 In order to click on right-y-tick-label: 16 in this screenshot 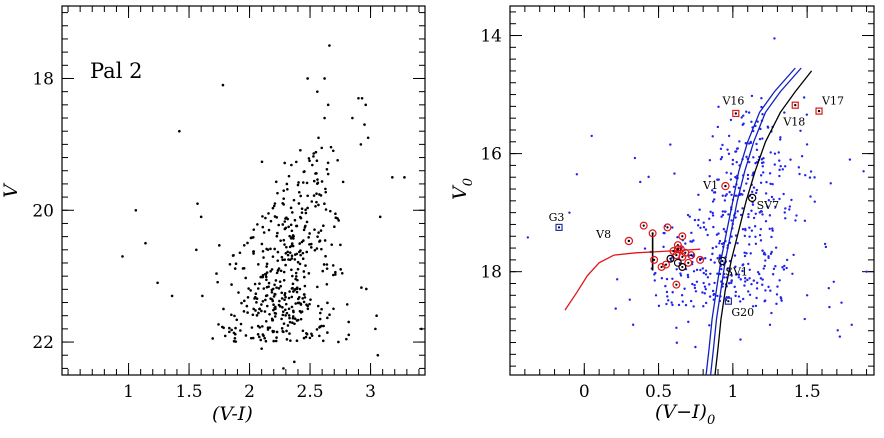, I will do `click(491, 155)`.